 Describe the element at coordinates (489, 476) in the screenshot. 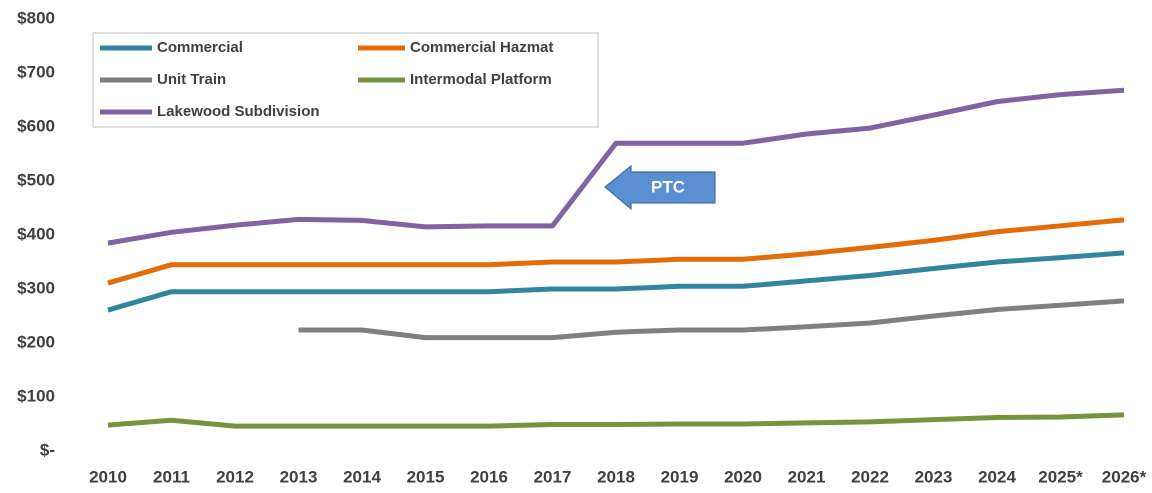

I see `x-tick-label: 2016` at that location.